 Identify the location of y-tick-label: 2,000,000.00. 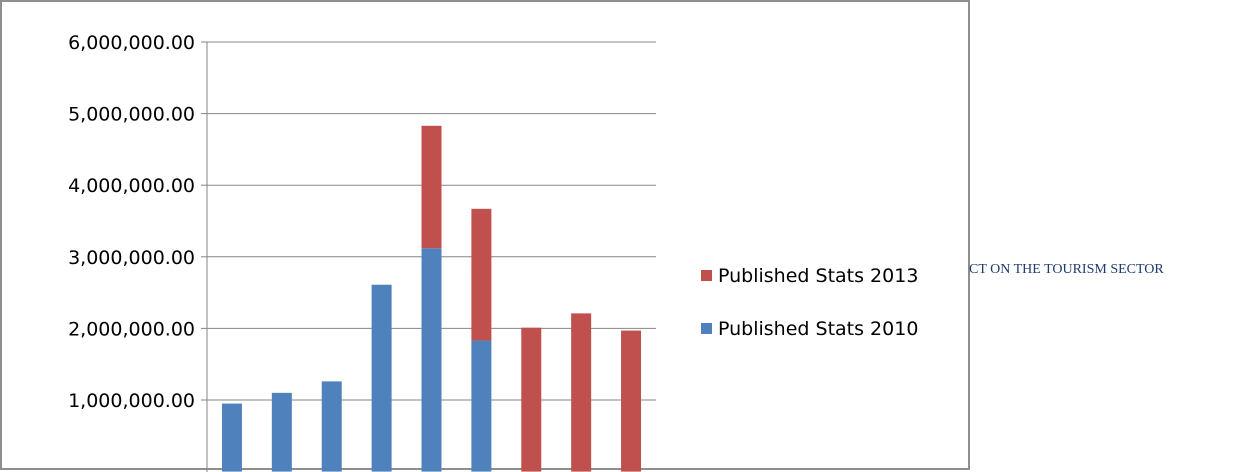
(131, 329).